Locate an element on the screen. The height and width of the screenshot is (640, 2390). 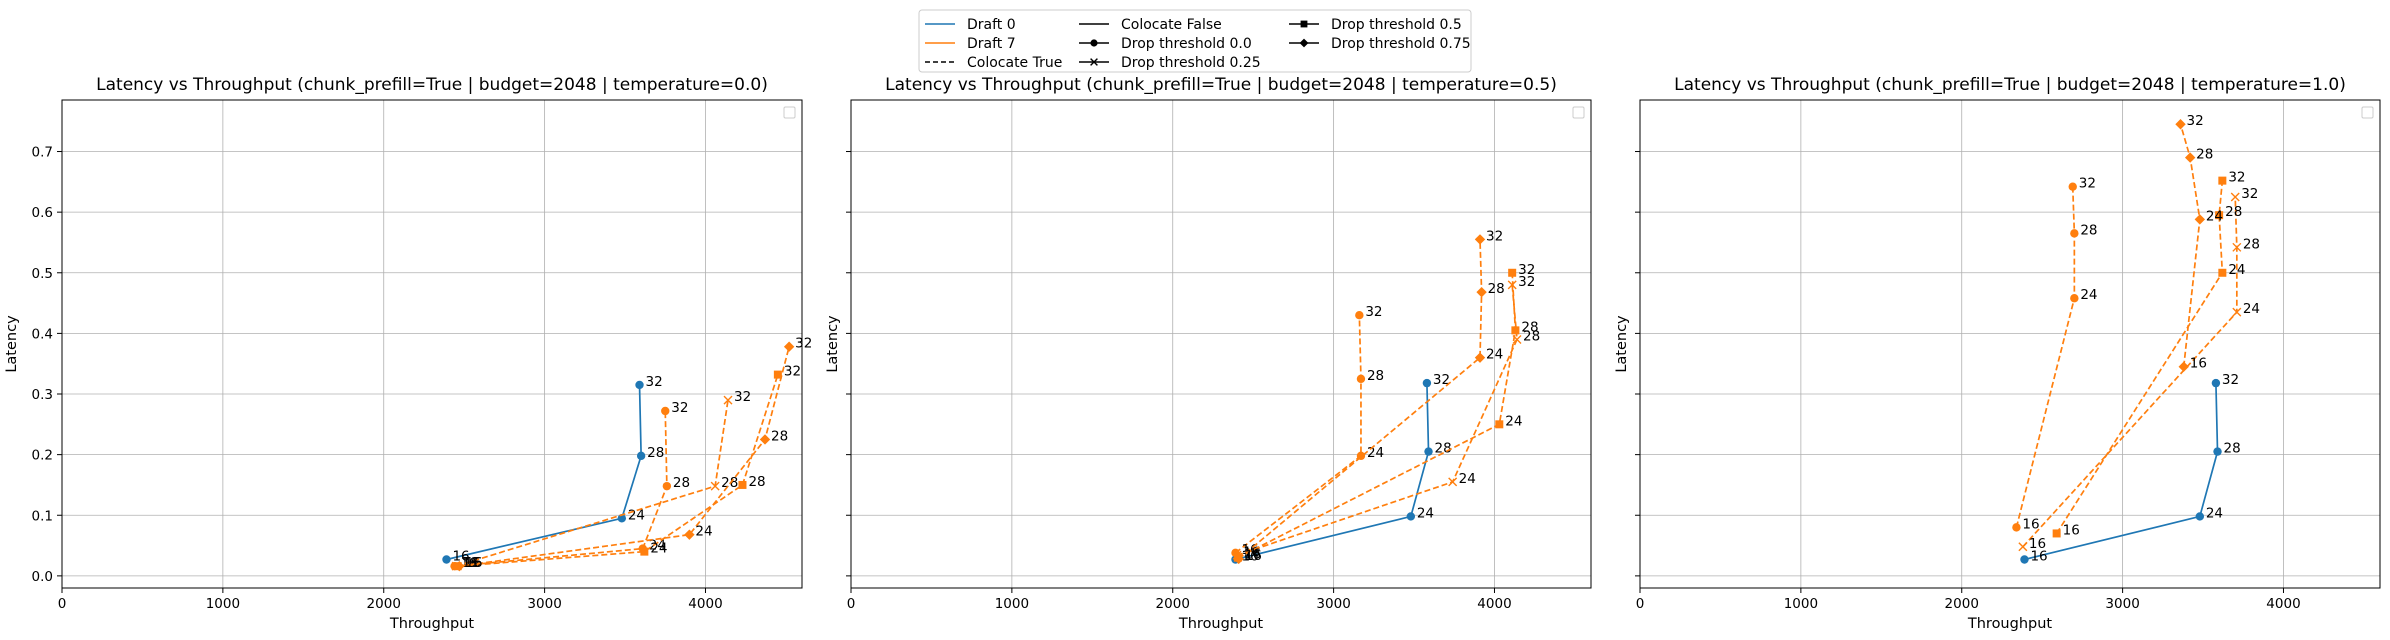
legend-item: Drop threshold 0.5 is located at coordinates (1375, 25).